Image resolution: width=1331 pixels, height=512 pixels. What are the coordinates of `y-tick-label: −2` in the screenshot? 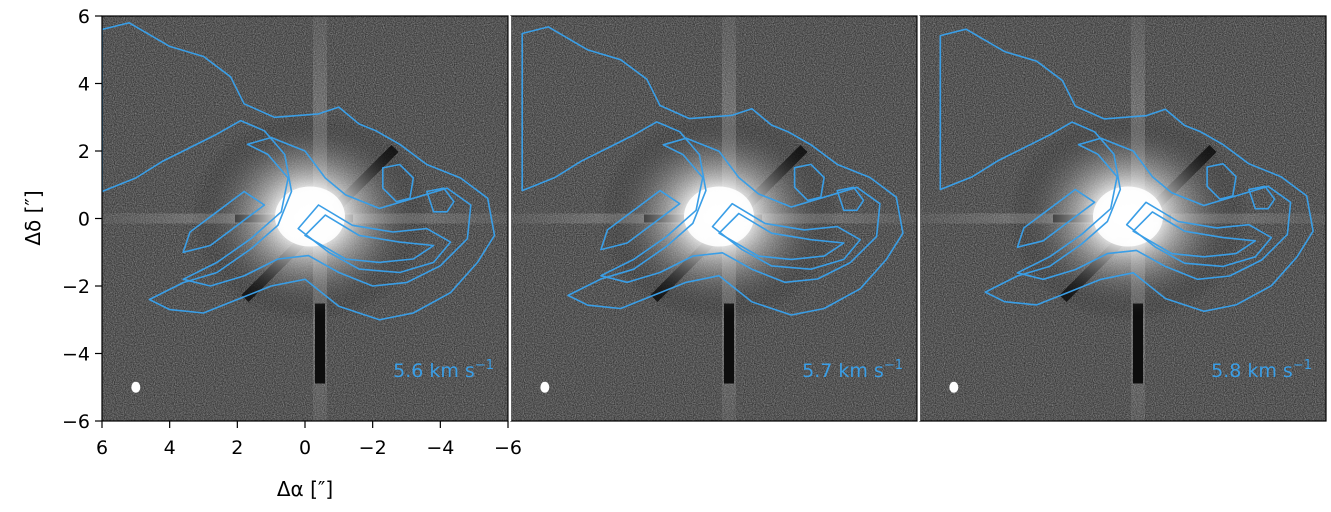 It's located at (76, 287).